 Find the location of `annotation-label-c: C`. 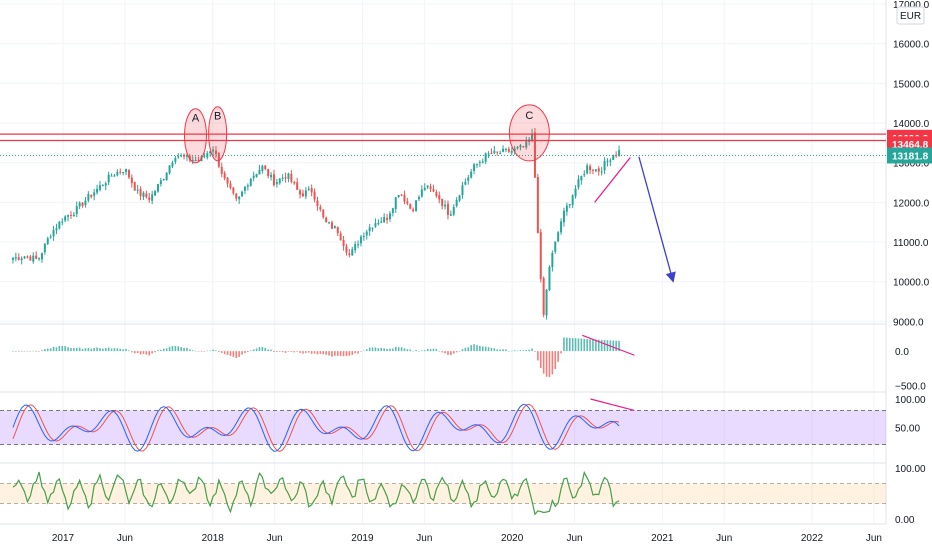

annotation-label-c: C is located at coordinates (529, 116).